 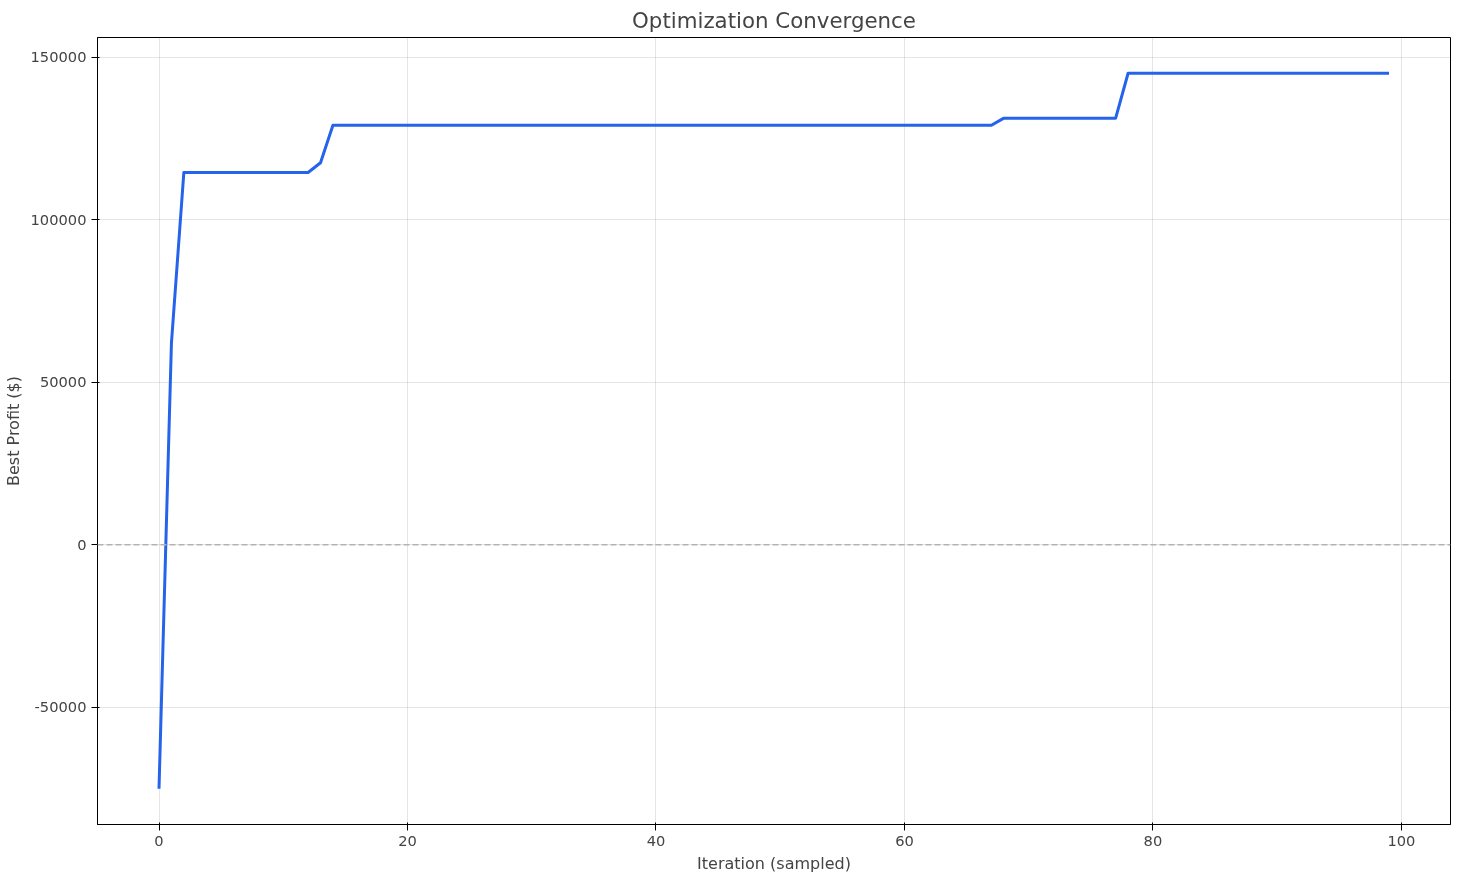 I want to click on x-axis-title: Iteration (sampled), so click(x=774, y=863).